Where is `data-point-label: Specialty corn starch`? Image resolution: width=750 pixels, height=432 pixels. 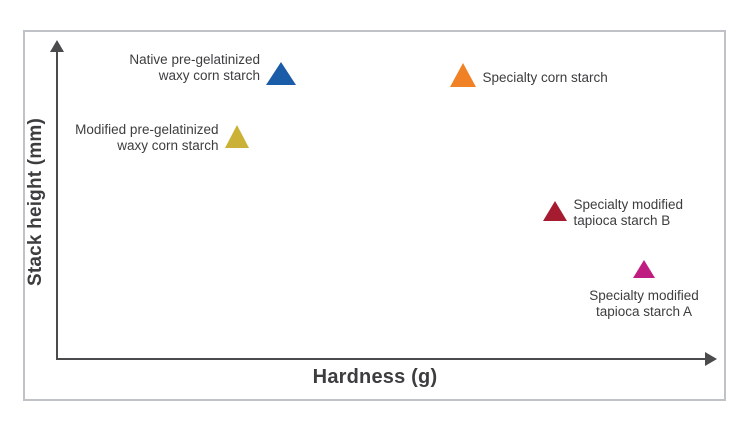 data-point-label: Specialty corn starch is located at coordinates (545, 77).